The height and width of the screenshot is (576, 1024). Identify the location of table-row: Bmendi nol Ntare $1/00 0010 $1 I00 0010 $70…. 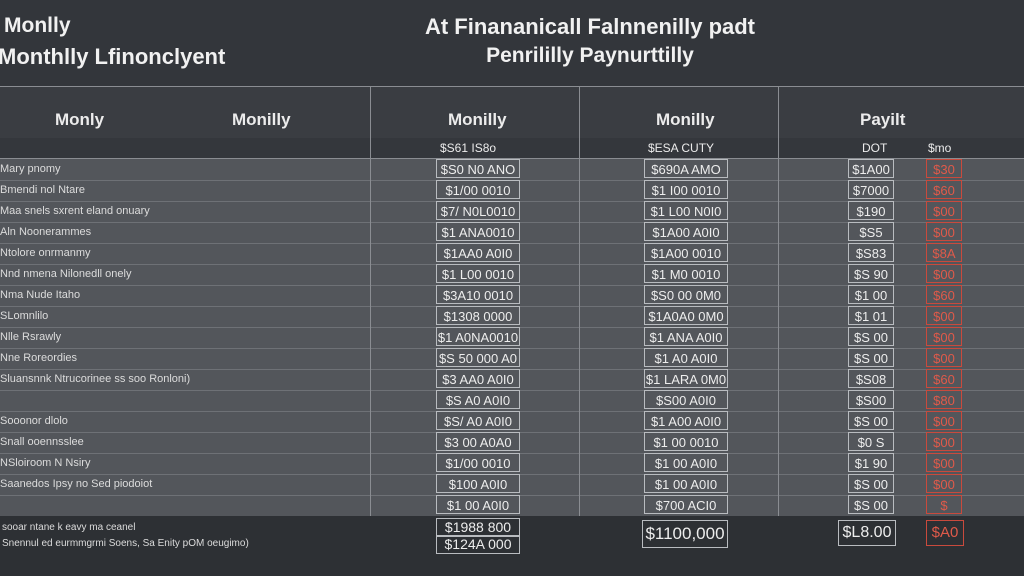
(512, 191).